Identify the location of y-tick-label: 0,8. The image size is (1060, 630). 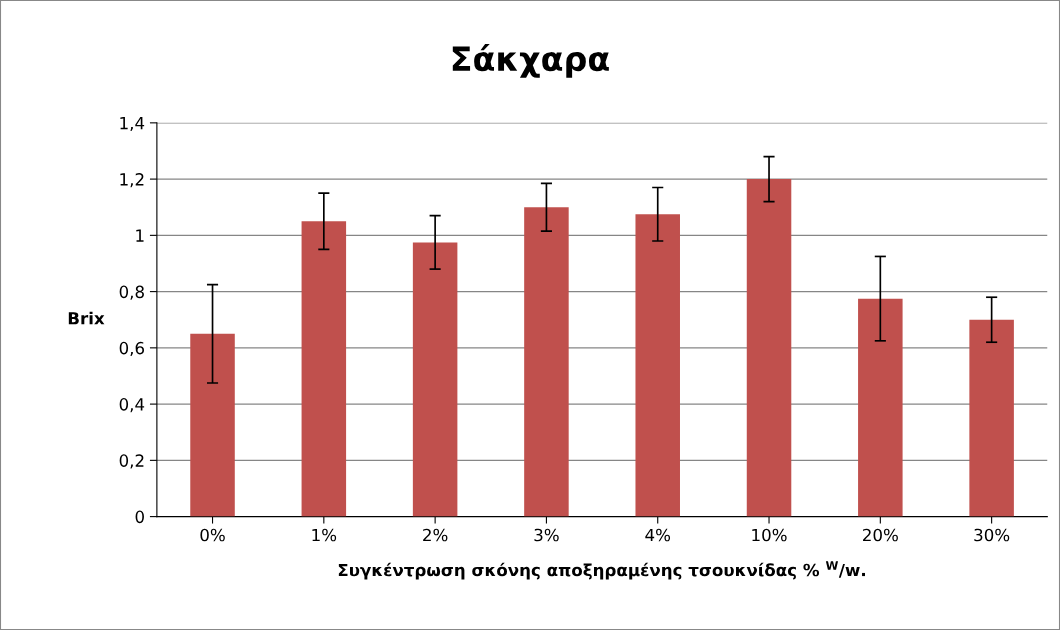
(131, 292).